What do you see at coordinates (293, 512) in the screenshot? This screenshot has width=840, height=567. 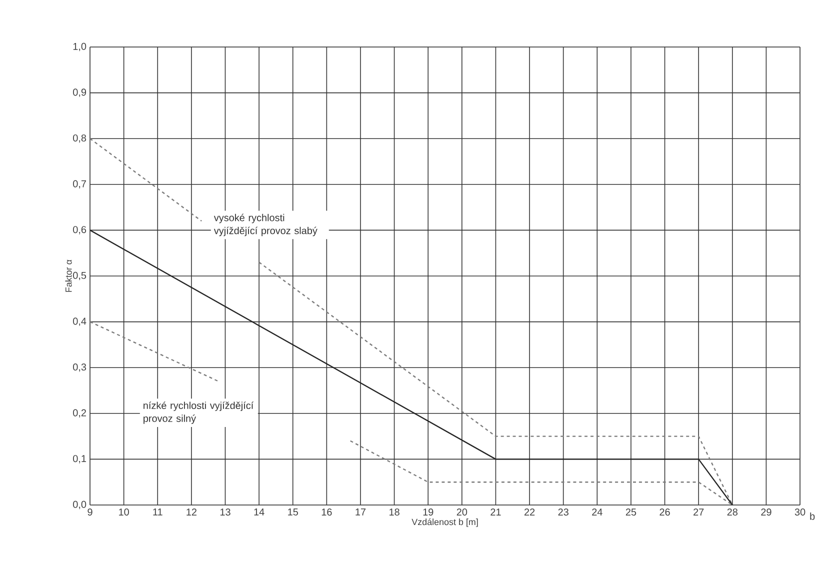 I see `x-tick-label: 15` at bounding box center [293, 512].